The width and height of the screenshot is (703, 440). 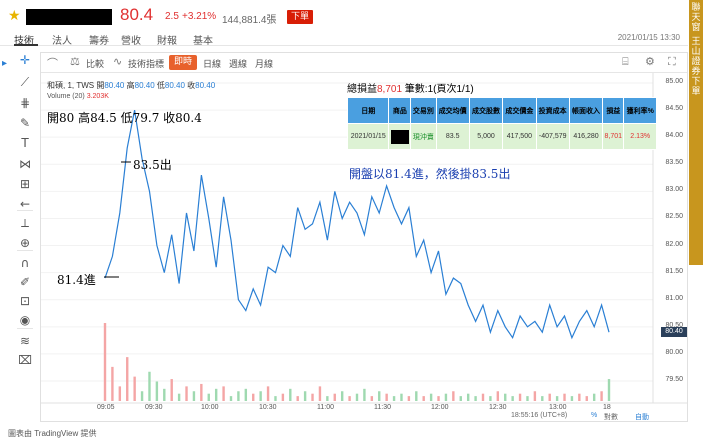 What do you see at coordinates (167, 41) in the screenshot?
I see `tab-financials: 財報` at bounding box center [167, 41].